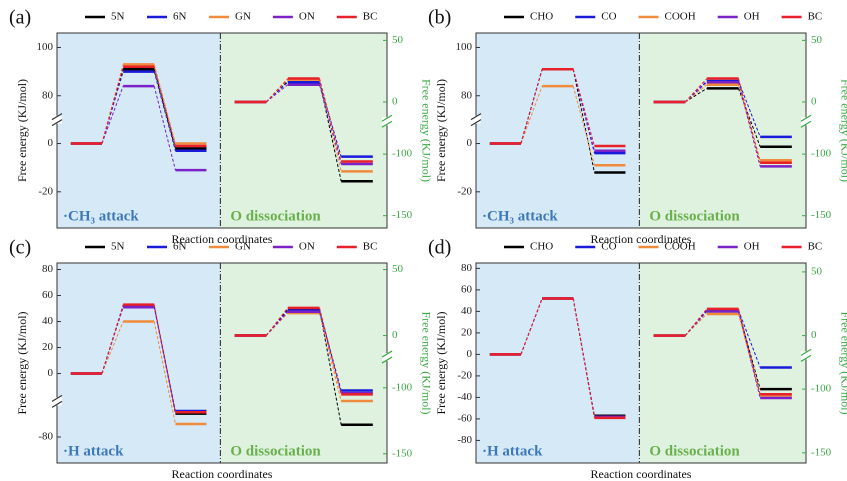 The image size is (847, 481). Describe the element at coordinates (20, 248) in the screenshot. I see `panel-label: (c)` at that location.